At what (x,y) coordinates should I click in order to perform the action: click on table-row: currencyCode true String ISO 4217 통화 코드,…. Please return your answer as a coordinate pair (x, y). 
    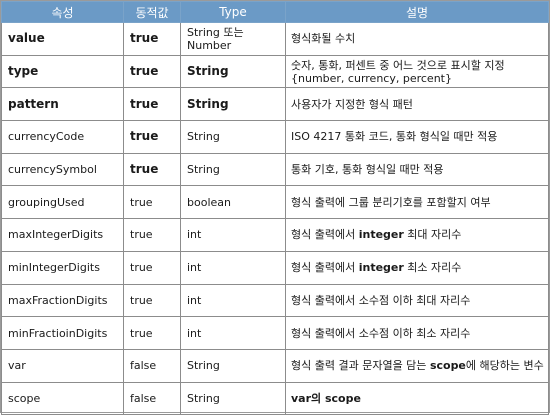
    Looking at the image, I should click on (275, 137).